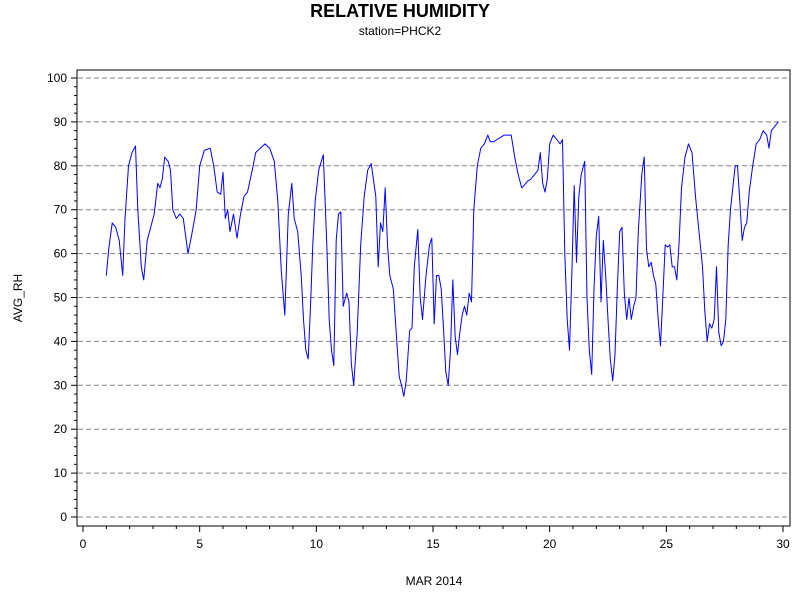 This screenshot has height=600, width=800. I want to click on x-axis: 0 5 10 15 20 25 30, so click(435, 538).